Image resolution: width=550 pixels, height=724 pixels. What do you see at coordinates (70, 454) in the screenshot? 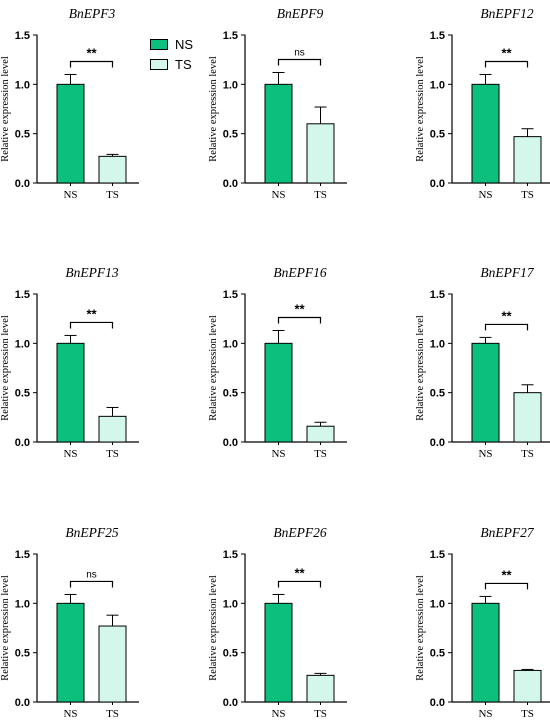
I see `chart-4-x-tick-label-ns: NS` at bounding box center [70, 454].